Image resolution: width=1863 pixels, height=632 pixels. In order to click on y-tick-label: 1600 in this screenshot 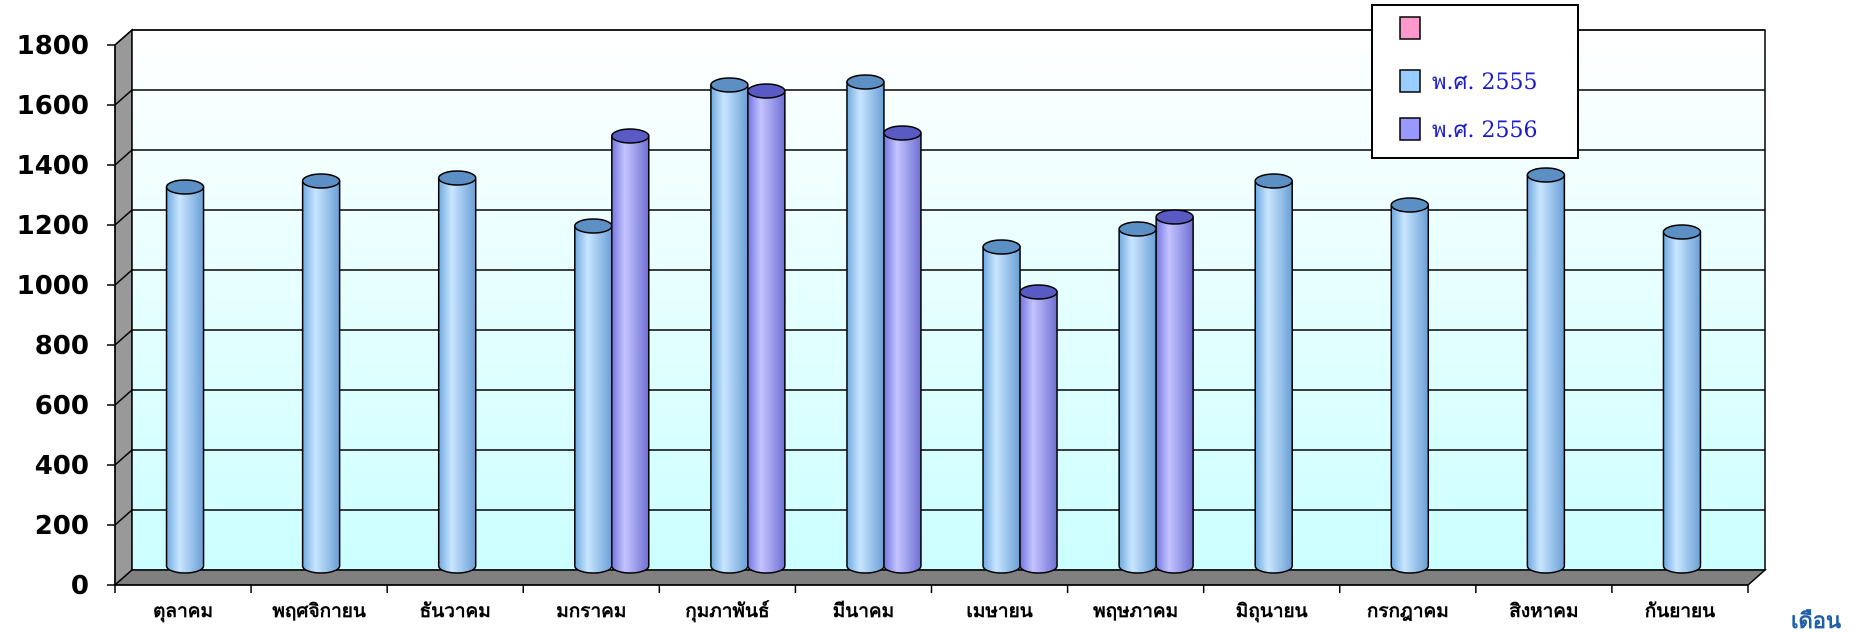, I will do `click(53, 106)`.